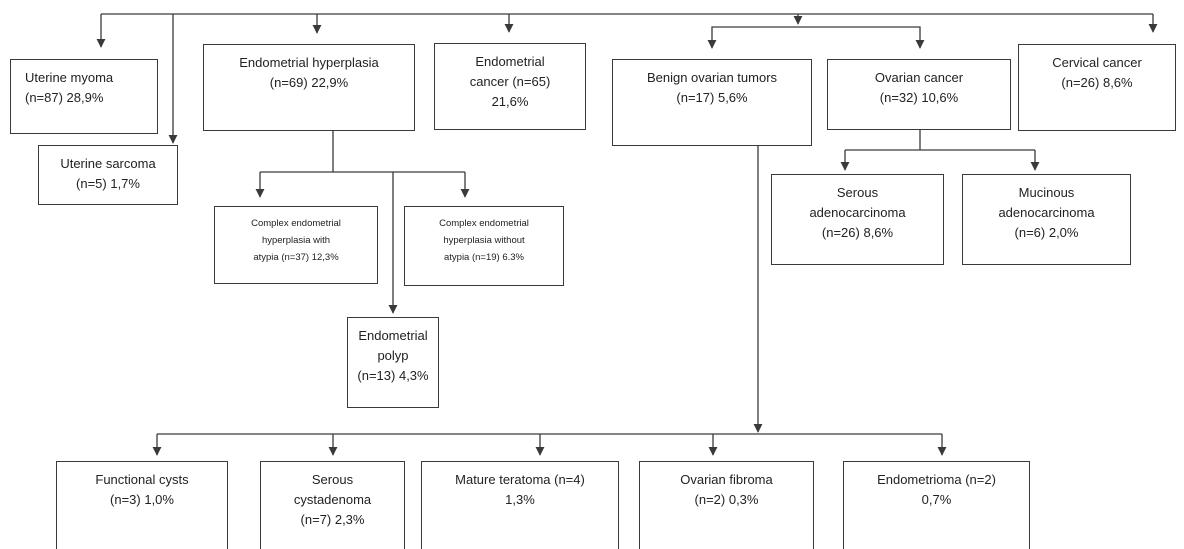  Describe the element at coordinates (142, 479) in the screenshot. I see `functional-cysts-title: Functional cysts` at that location.